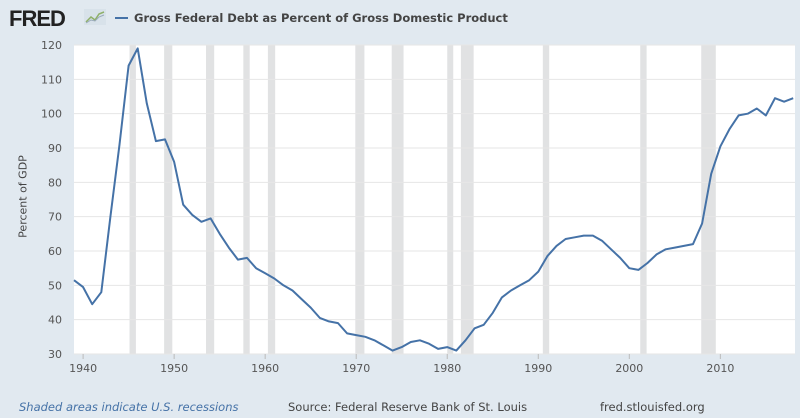 The width and height of the screenshot is (800, 418). What do you see at coordinates (51, 45) in the screenshot?
I see `y-tick-label: 120` at bounding box center [51, 45].